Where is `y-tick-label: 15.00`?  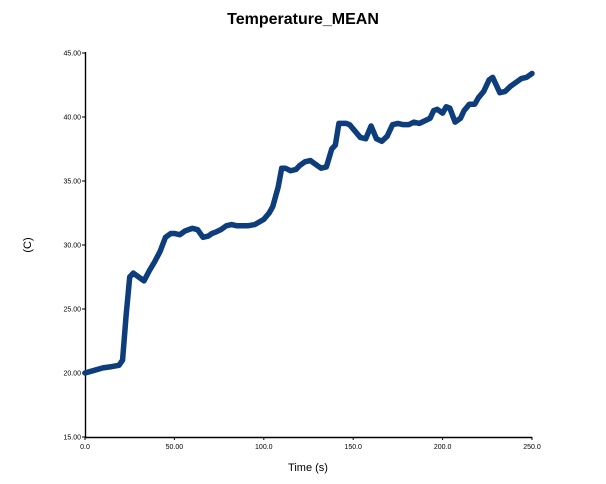
y-tick-label: 15.00 is located at coordinates (72, 438).